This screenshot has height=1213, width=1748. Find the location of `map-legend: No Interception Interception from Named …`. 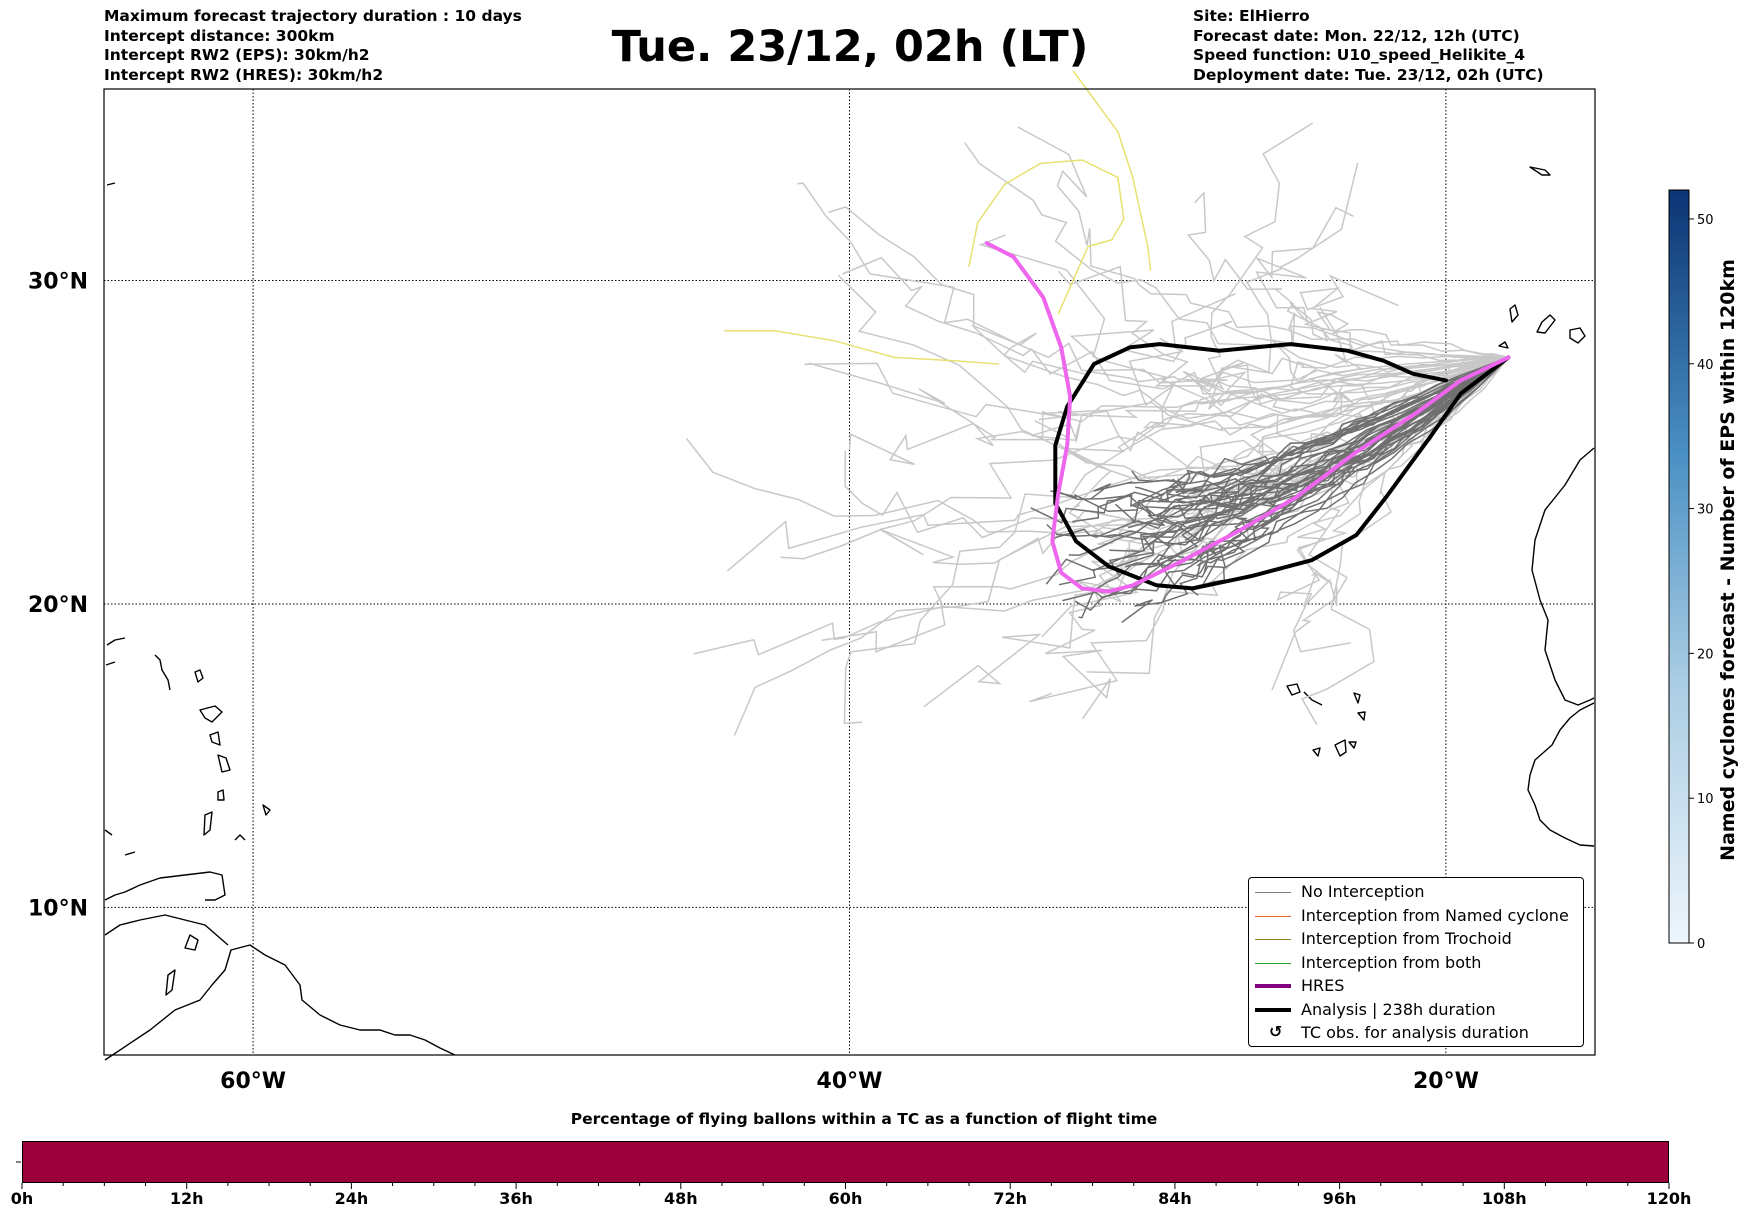

map-legend: No Interception Interception from Named … is located at coordinates (1416, 962).